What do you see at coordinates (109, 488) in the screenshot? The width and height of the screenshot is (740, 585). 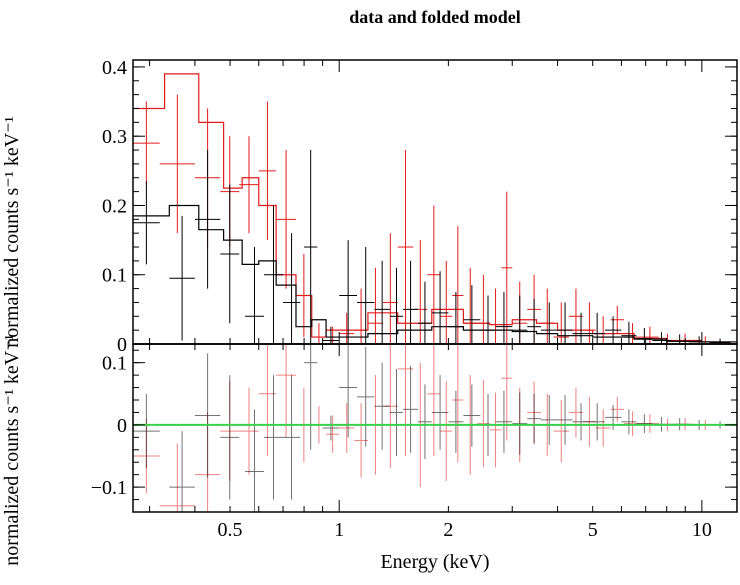 I see `bottom-y-tick-label: −0.1` at bounding box center [109, 488].